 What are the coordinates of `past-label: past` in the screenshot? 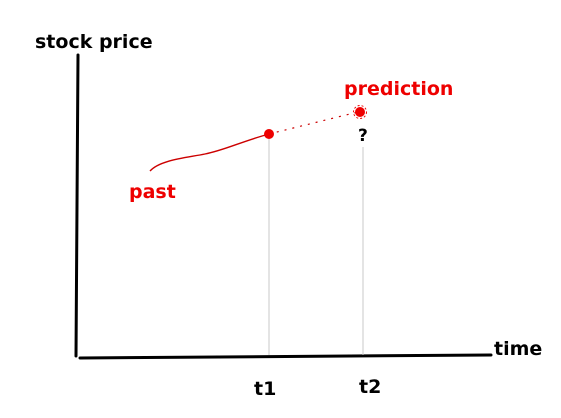 It's located at (152, 192).